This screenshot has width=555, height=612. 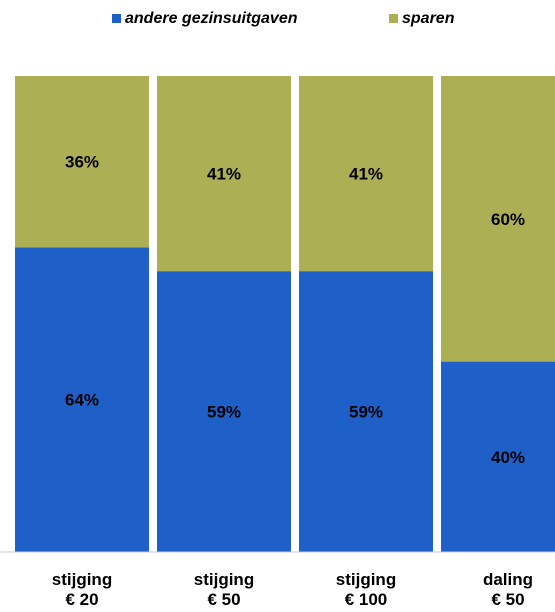 I want to click on x-tick-label-1-line-1: stijging, so click(x=82, y=579).